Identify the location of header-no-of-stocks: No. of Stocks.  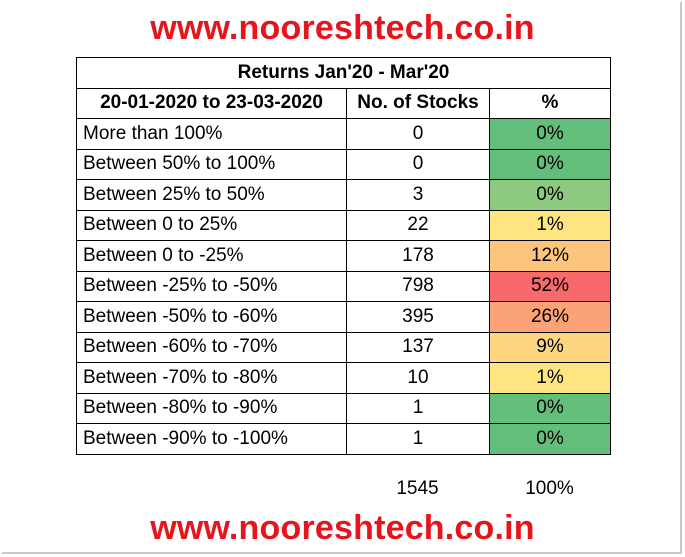
(418, 103).